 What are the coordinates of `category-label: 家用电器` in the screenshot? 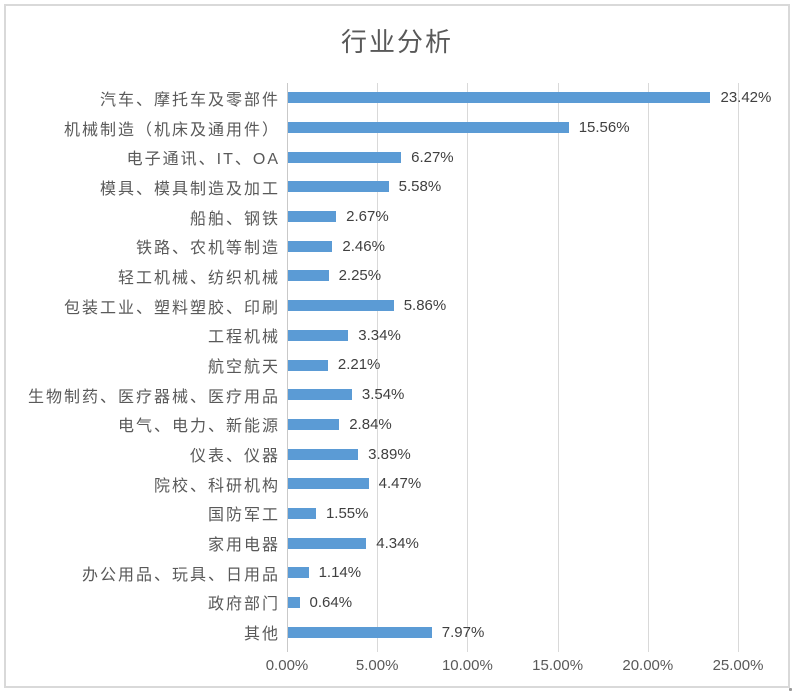 It's located at (243, 546).